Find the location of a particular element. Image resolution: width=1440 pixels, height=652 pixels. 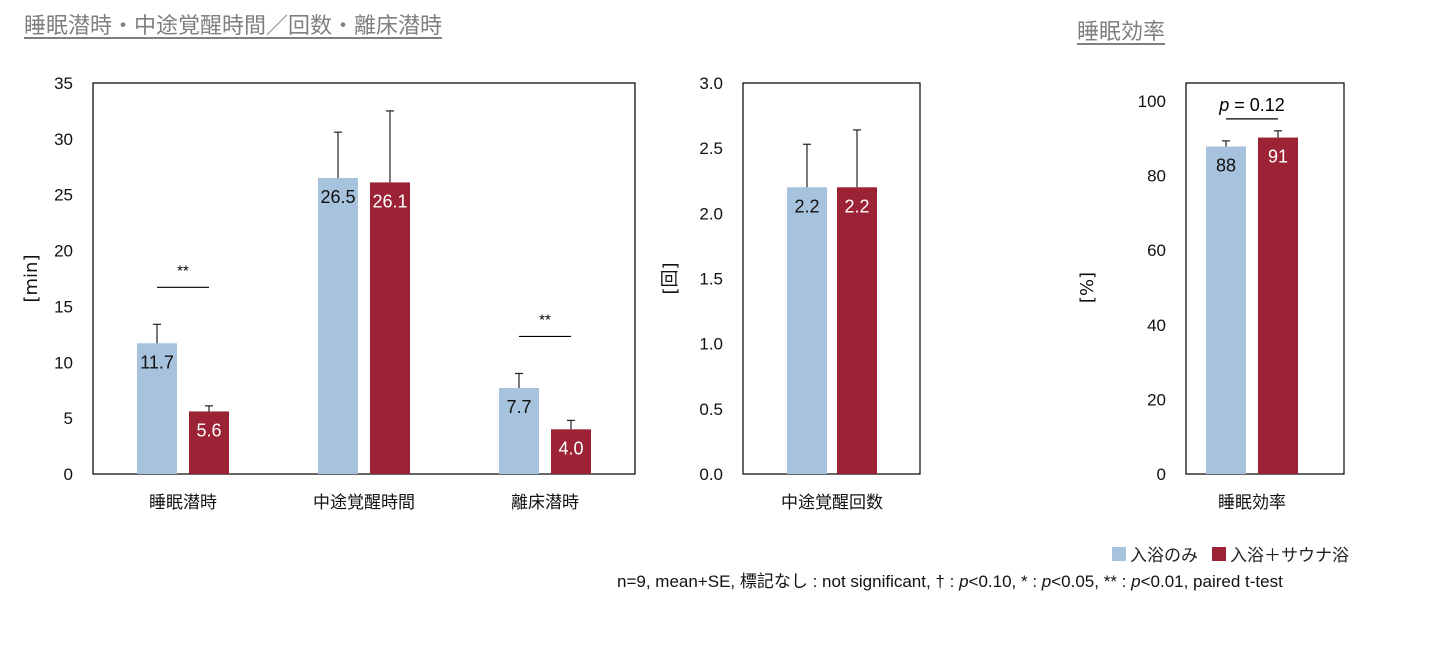

chart-2-ytick-label: 100 is located at coordinates (1152, 101).